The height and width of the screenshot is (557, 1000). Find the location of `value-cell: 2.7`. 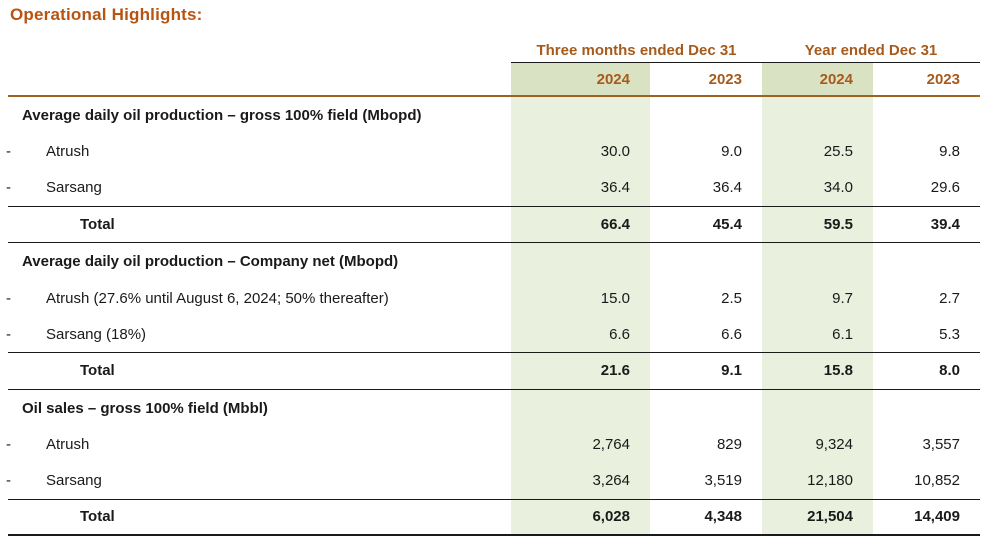

value-cell: 2.7 is located at coordinates (949, 298).